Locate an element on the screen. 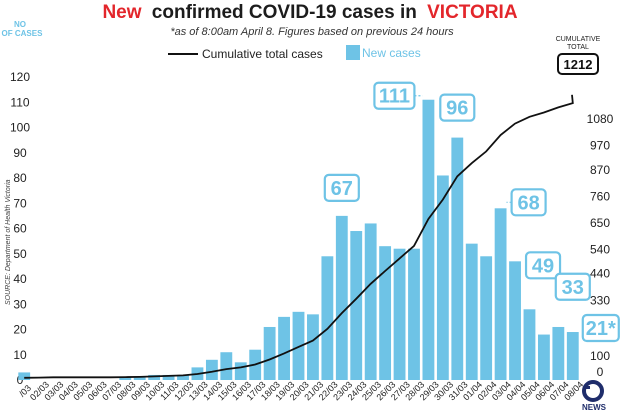 The height and width of the screenshot is (413, 620). callout-label: 111 is located at coordinates (394, 97).